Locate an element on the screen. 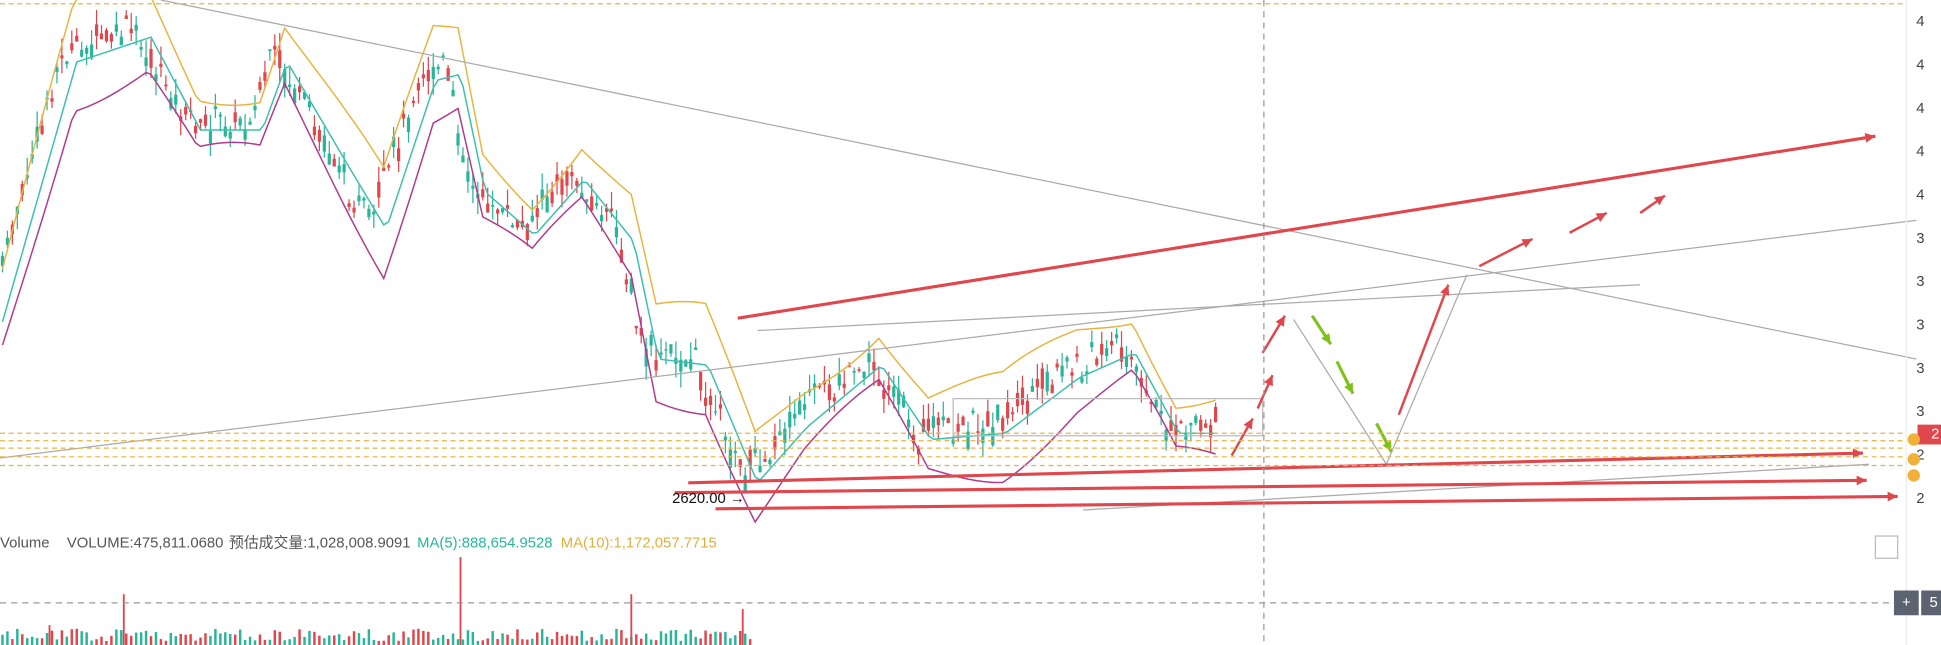 Image resolution: width=1941 pixels, height=645 pixels. zoom-in-button is located at coordinates (1906, 603).